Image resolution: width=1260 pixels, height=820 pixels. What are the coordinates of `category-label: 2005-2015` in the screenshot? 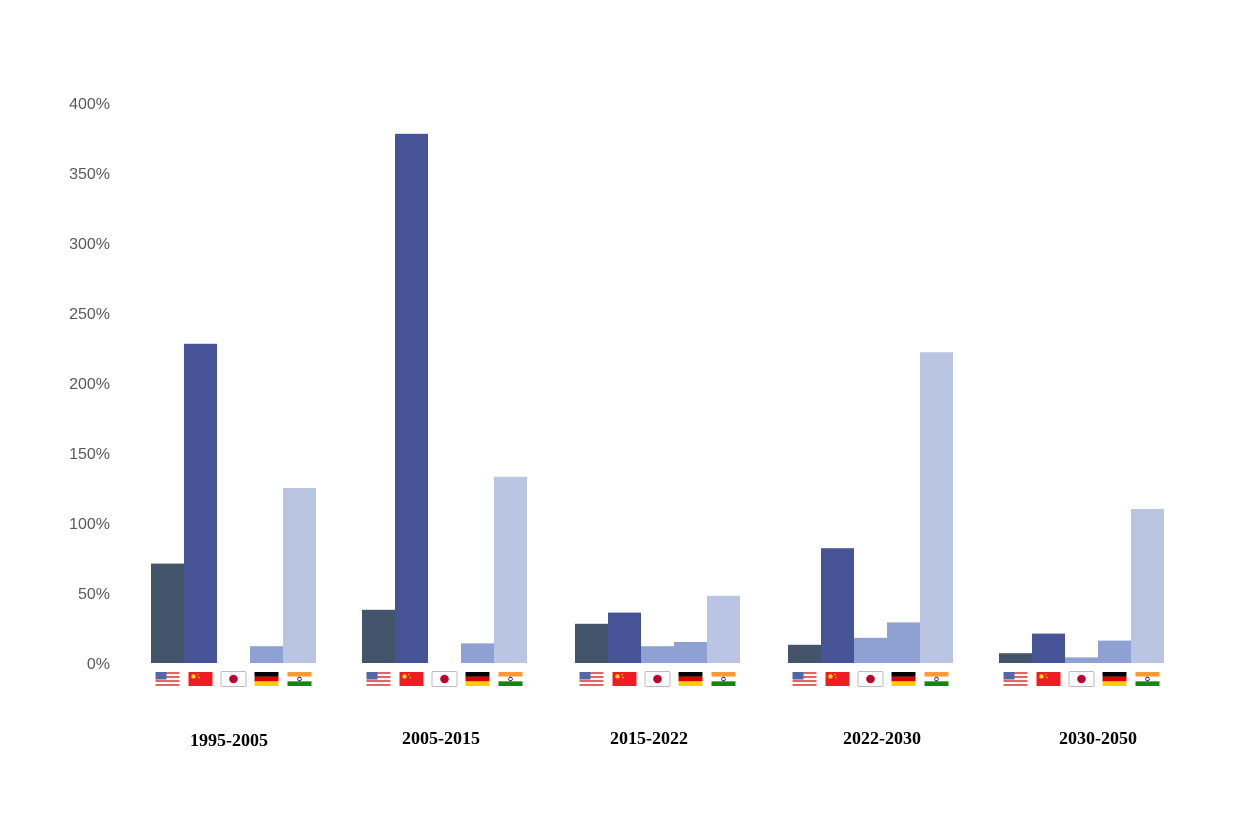 It's located at (441, 738).